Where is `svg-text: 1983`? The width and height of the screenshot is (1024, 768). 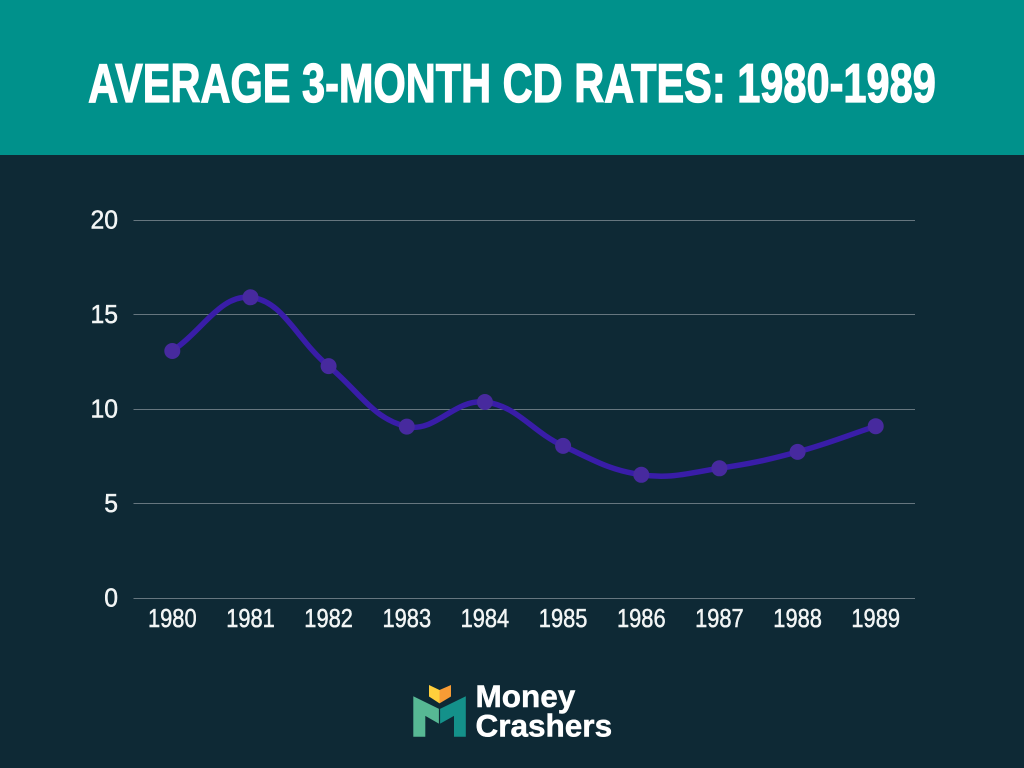 svg-text: 1983 is located at coordinates (407, 618).